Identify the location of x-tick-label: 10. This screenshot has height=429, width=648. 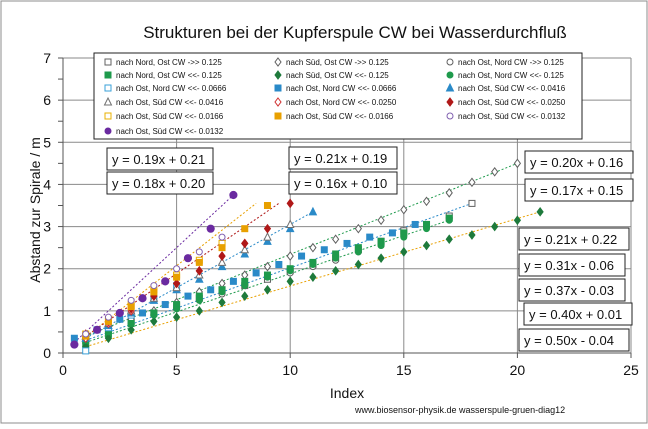
(290, 370).